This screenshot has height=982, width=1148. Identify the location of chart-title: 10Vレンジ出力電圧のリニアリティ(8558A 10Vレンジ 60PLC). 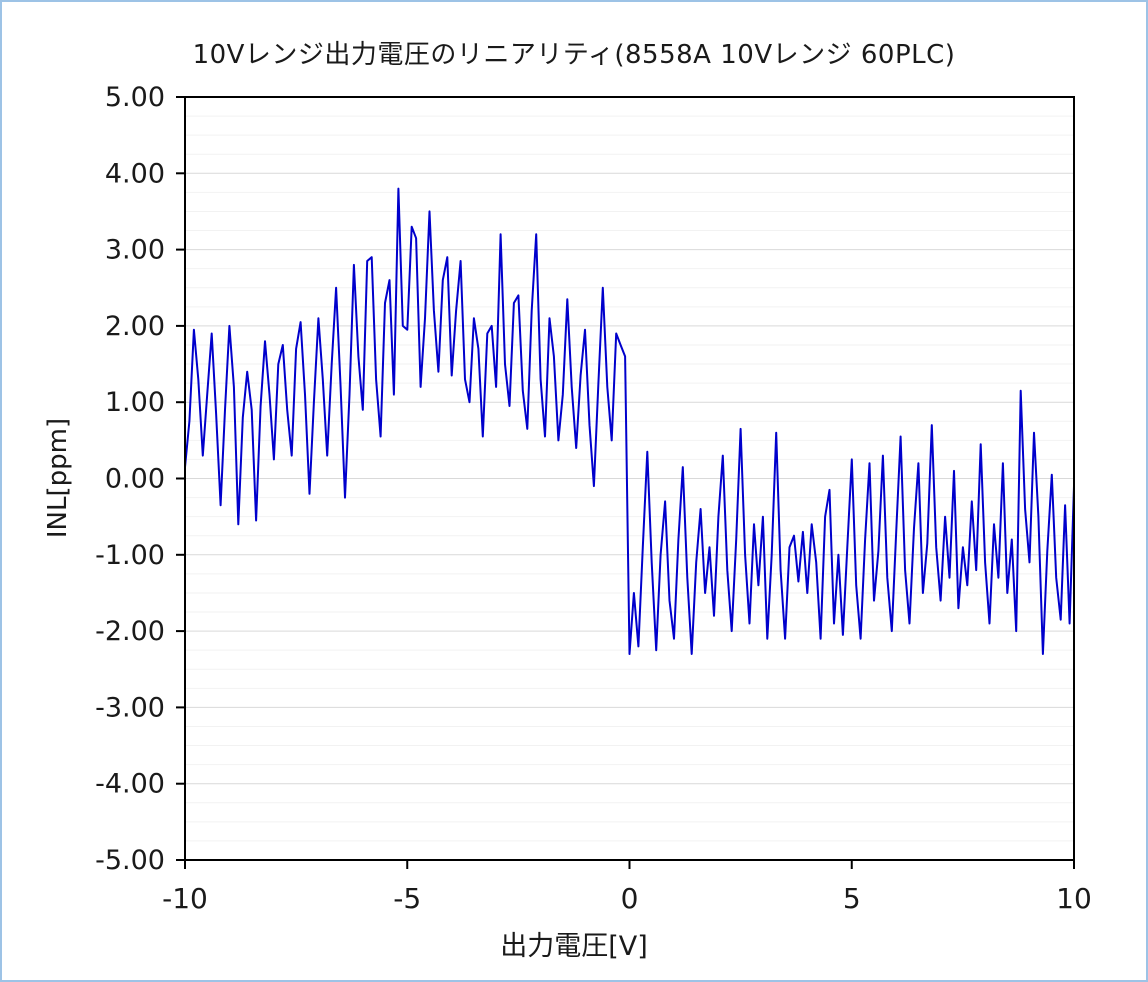
(574, 55).